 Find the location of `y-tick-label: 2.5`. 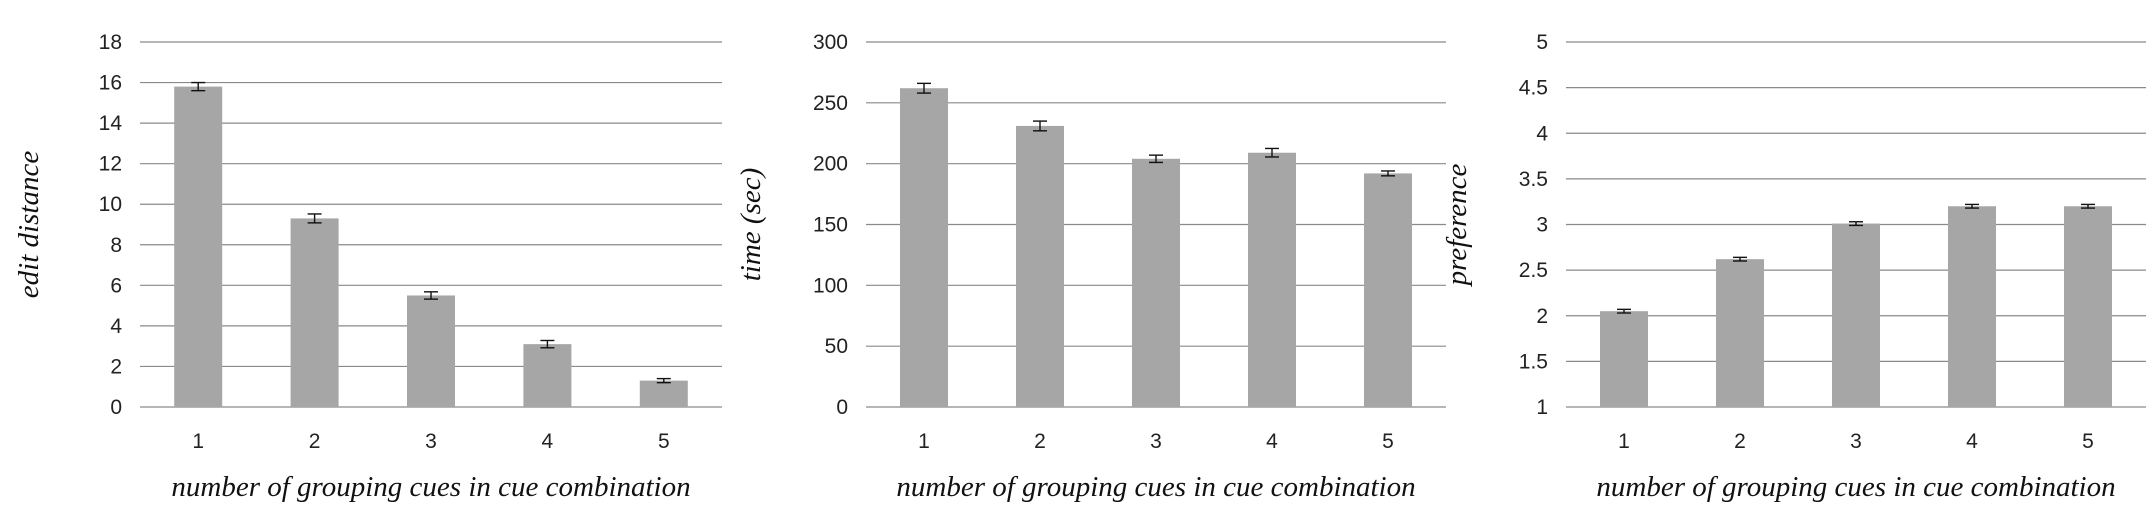

y-tick-label: 2.5 is located at coordinates (1533, 270).